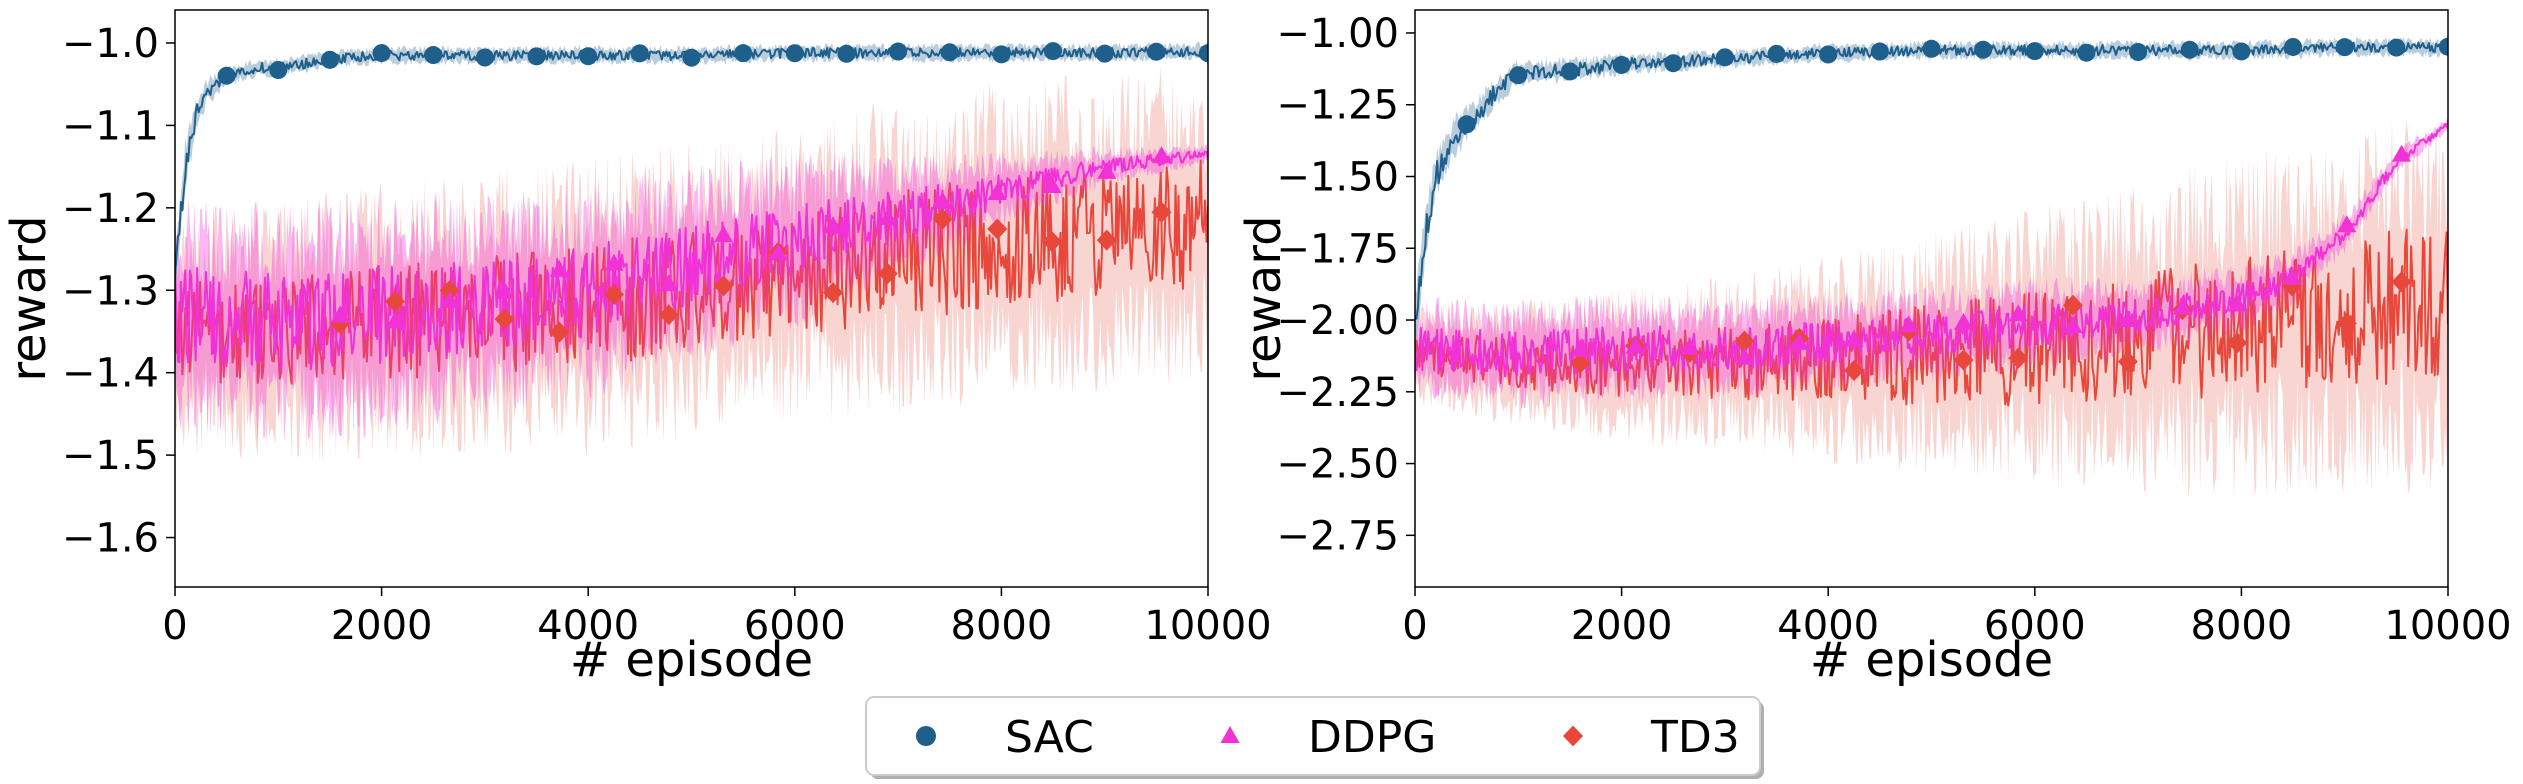 The height and width of the screenshot is (784, 2523). I want to click on legend: SAC DDPG TD3, so click(1314, 737).